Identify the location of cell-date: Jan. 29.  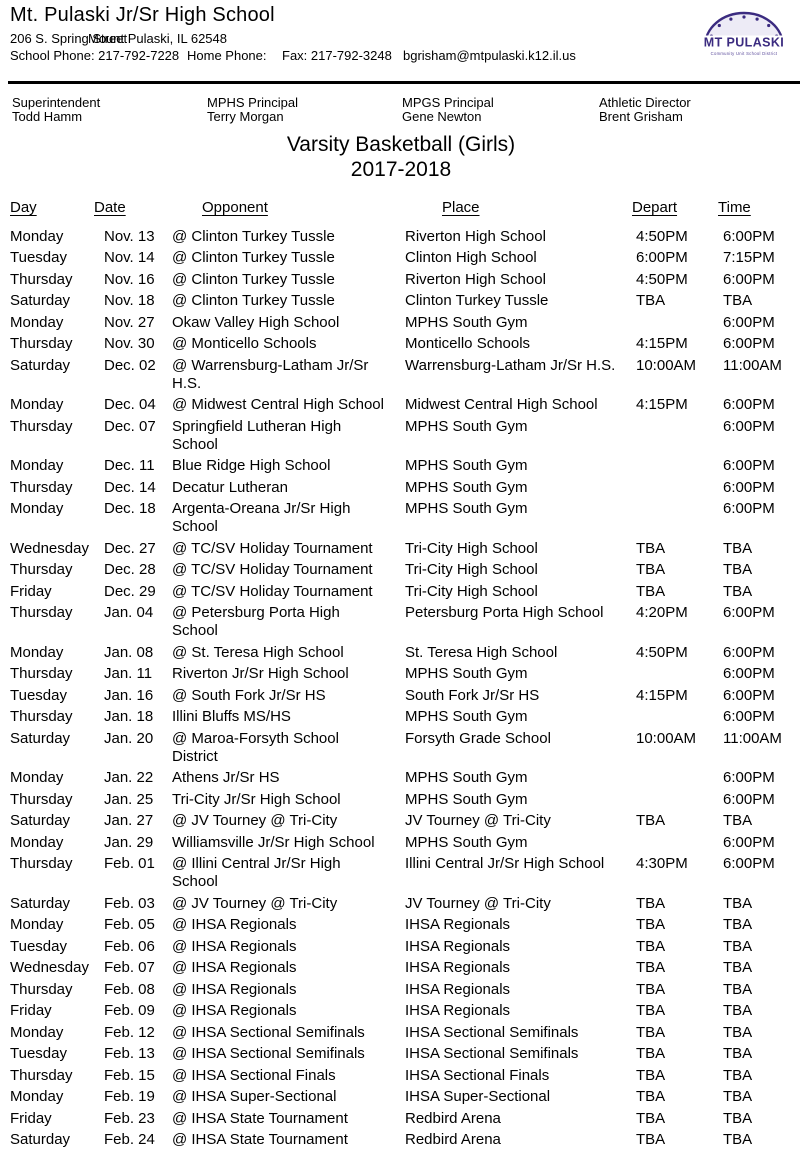
(129, 842).